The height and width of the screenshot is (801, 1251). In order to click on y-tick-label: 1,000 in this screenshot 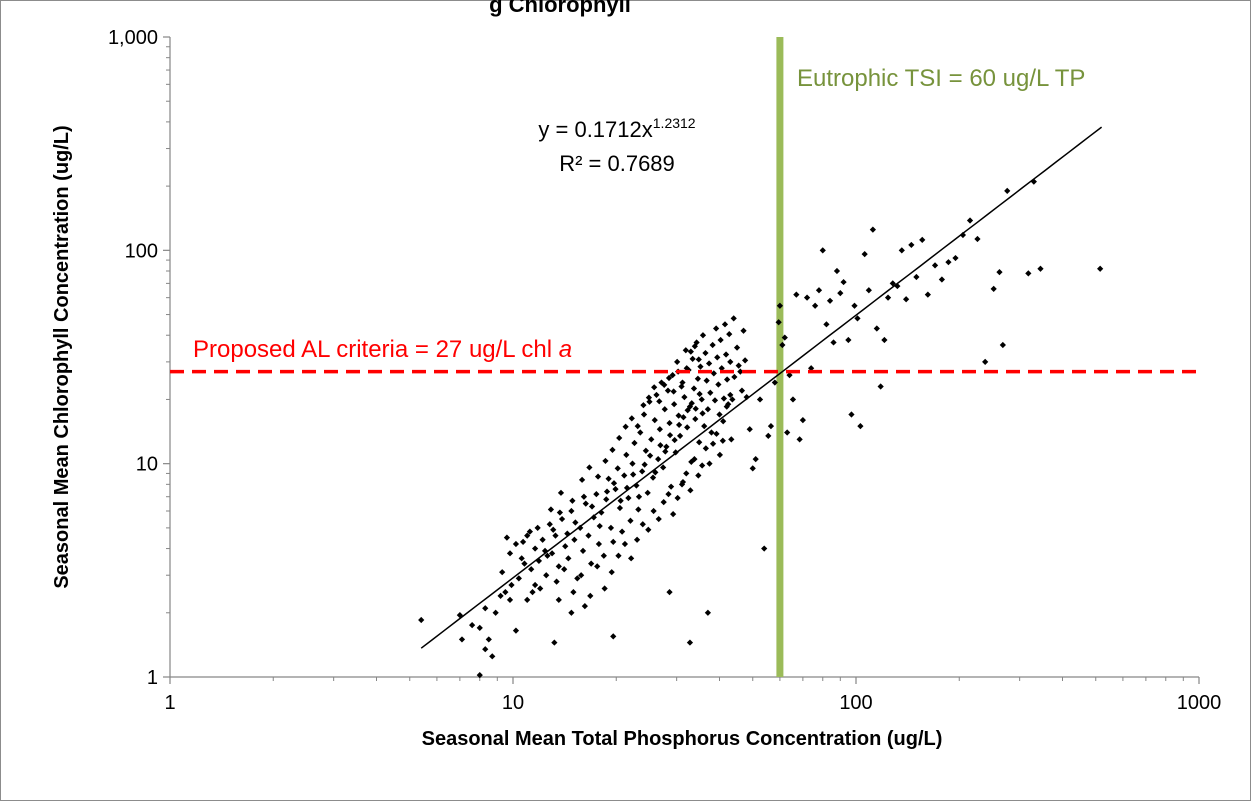, I will do `click(133, 38)`.